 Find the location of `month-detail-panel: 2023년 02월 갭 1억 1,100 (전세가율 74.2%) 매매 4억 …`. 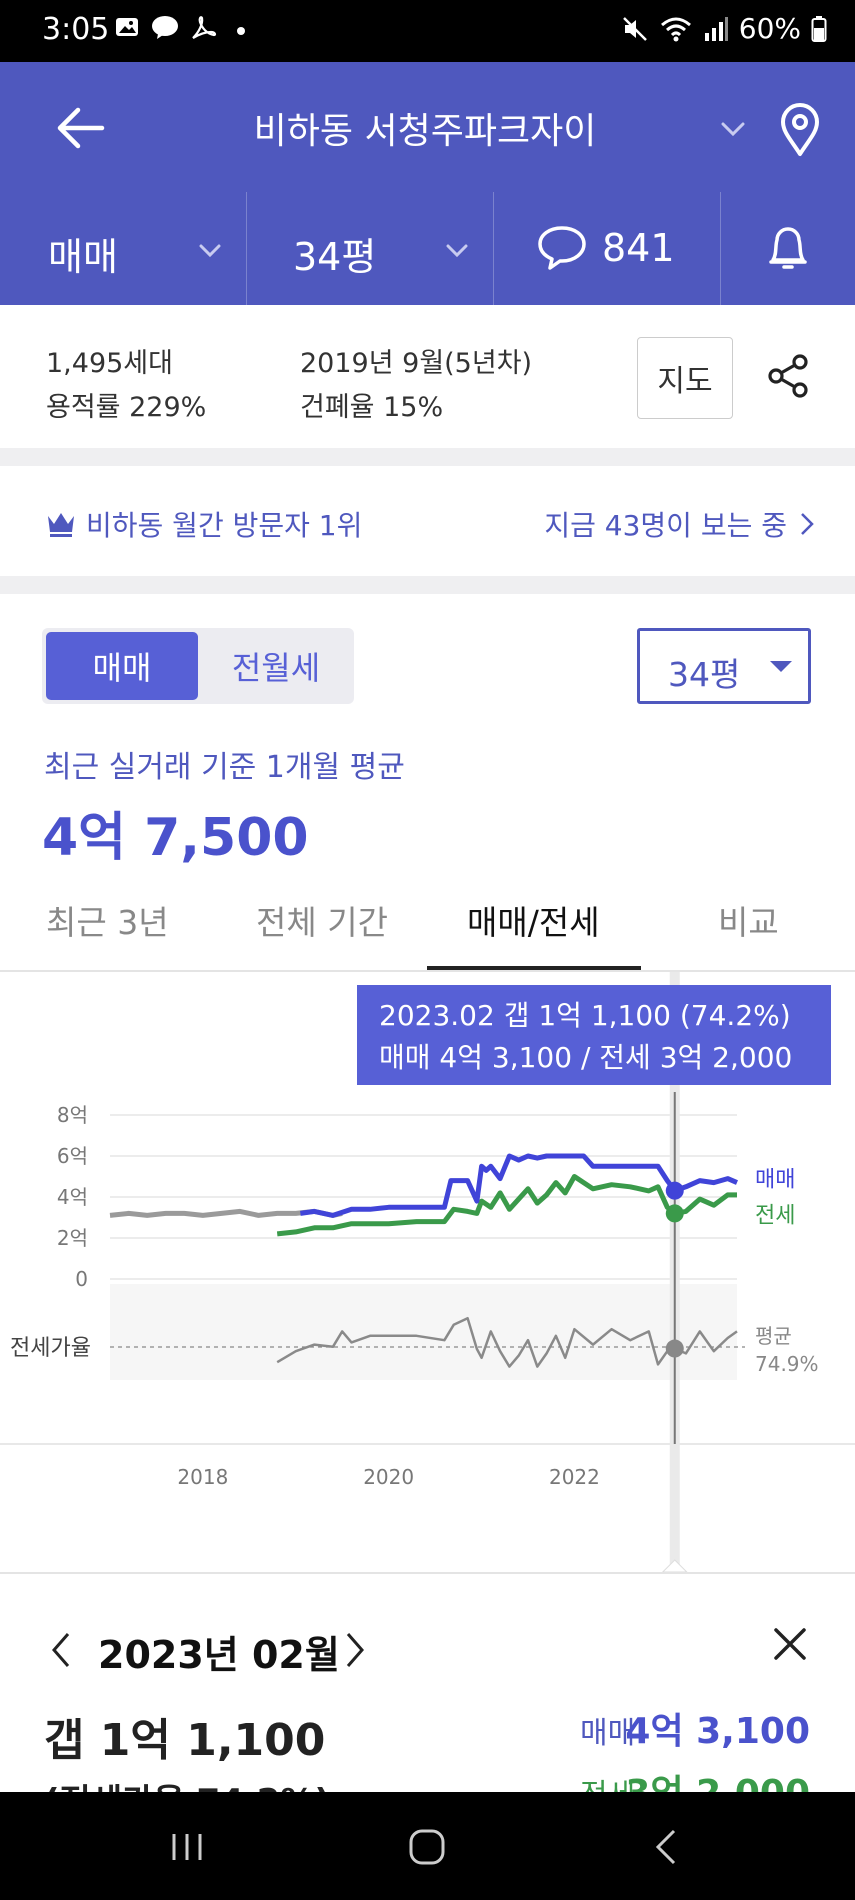

month-detail-panel: 2023년 02월 갭 1억 1,100 (전세가율 74.2%) 매매 4억 … is located at coordinates (427, 1683).